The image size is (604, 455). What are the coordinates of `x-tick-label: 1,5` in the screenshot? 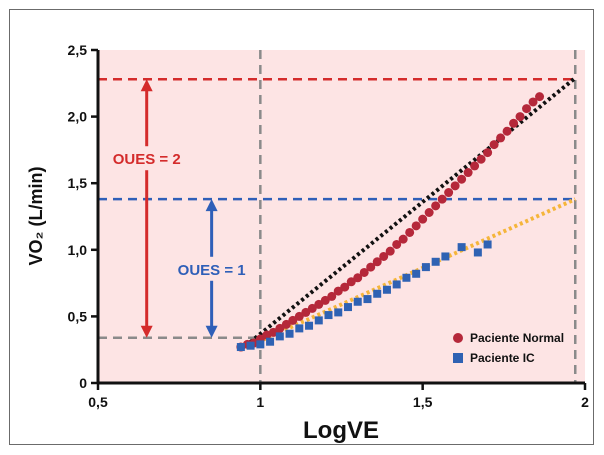 It's located at (423, 402).